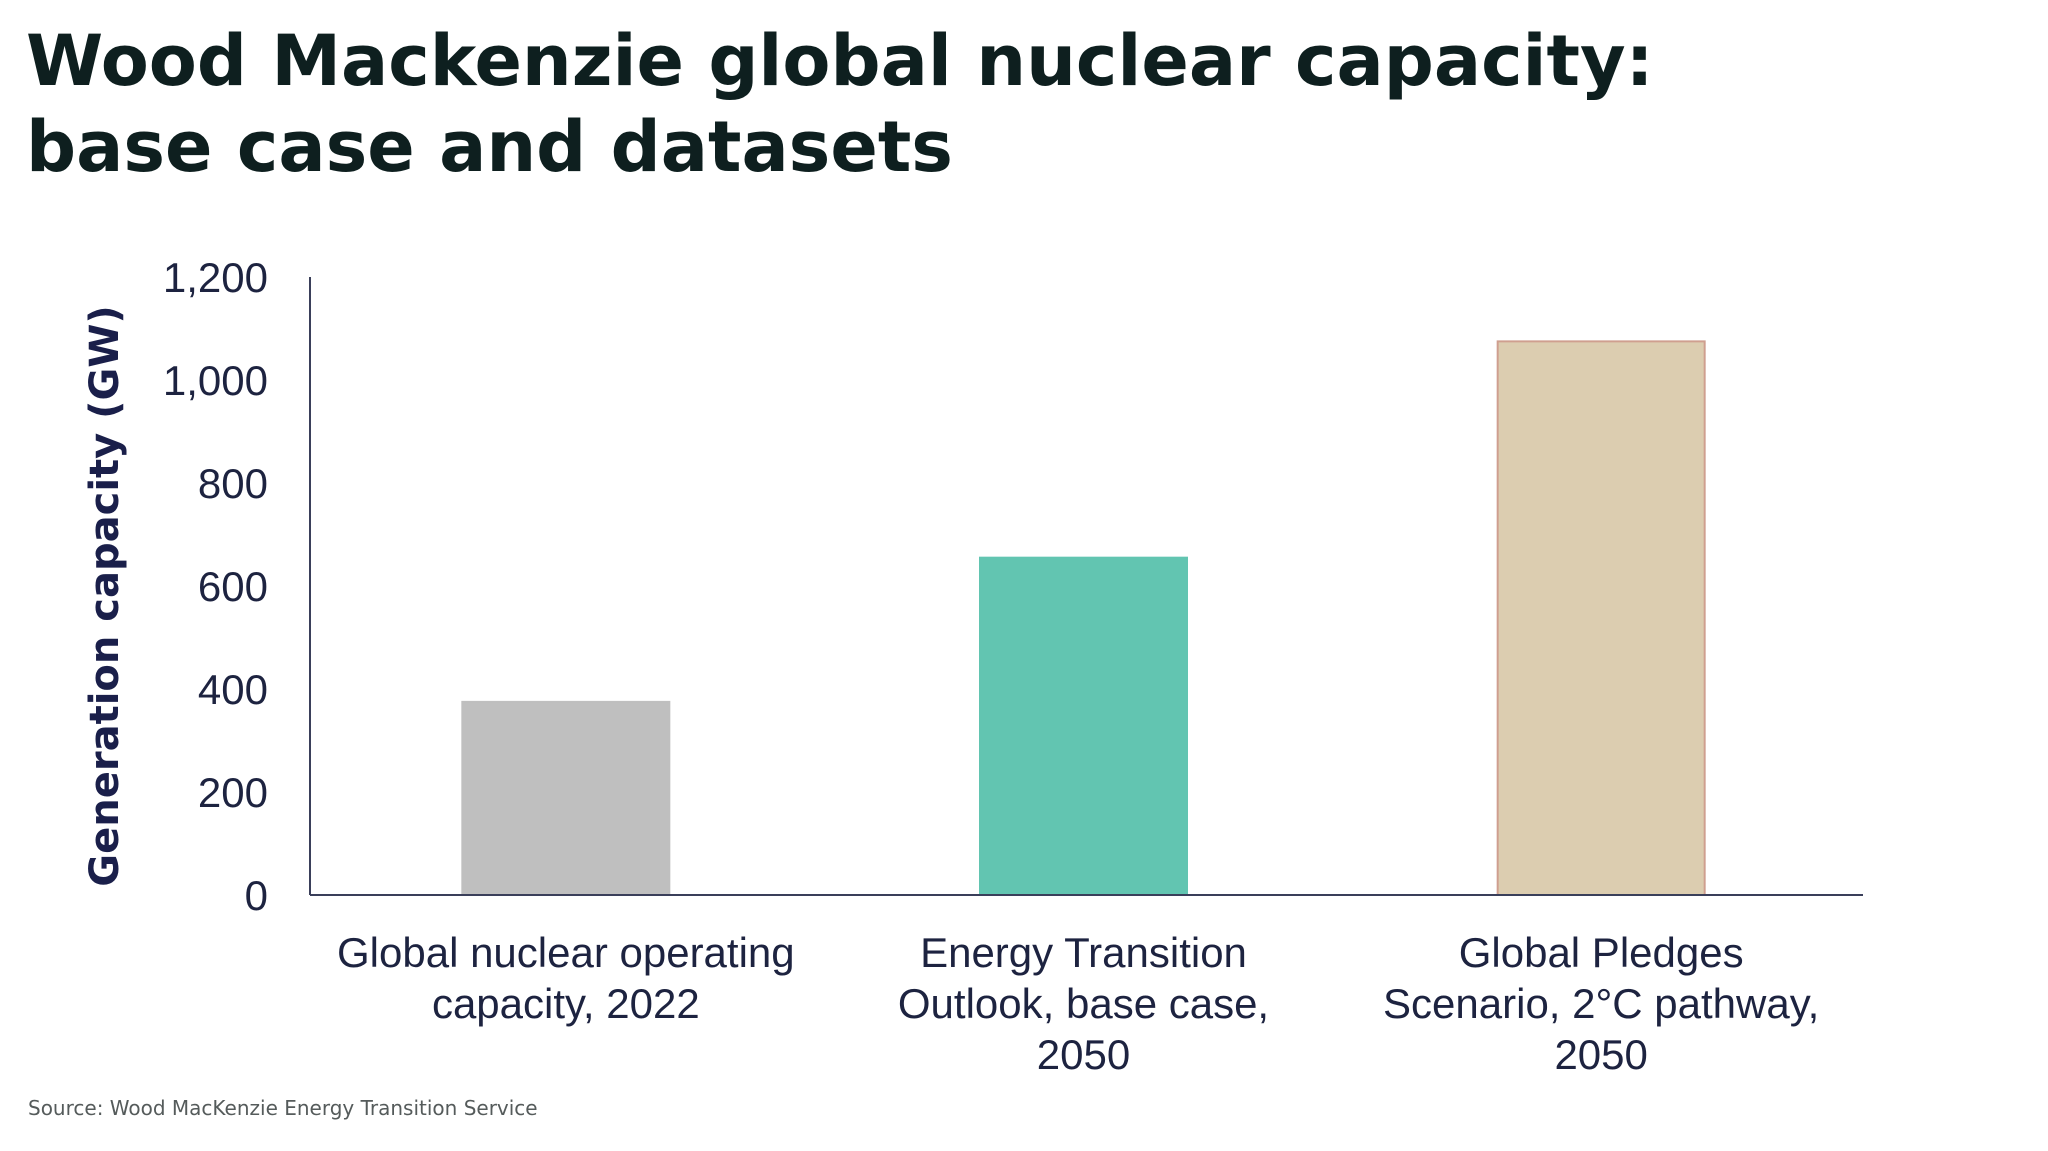 Image resolution: width=2048 pixels, height=1151 pixels. What do you see at coordinates (1083, 1003) in the screenshot?
I see `x-category-label: Energy Transition Outlook, base case, 2050` at bounding box center [1083, 1003].